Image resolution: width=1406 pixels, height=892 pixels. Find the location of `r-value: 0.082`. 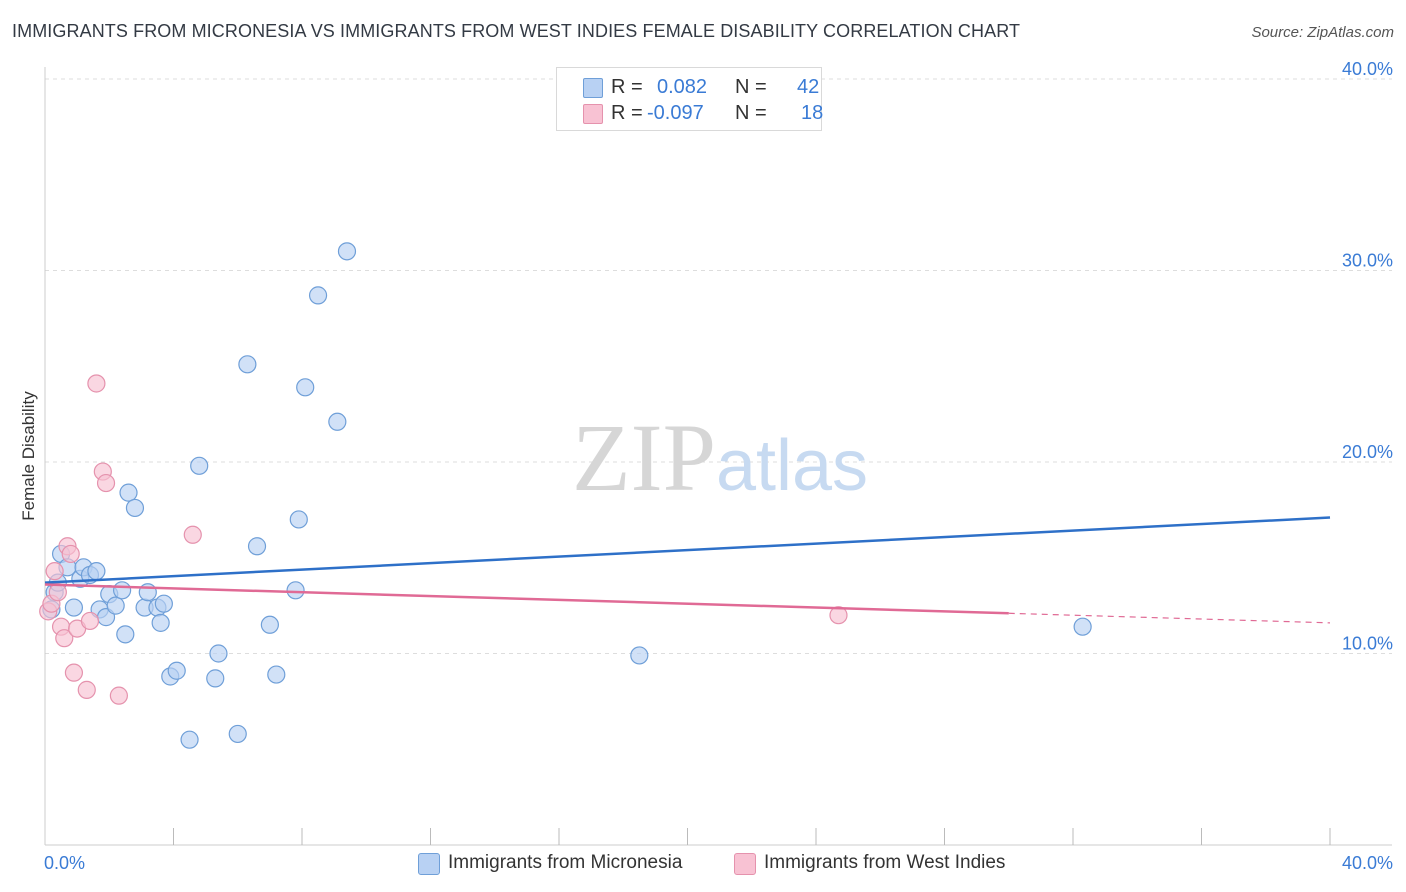

r-value: 0.082 is located at coordinates (682, 87).